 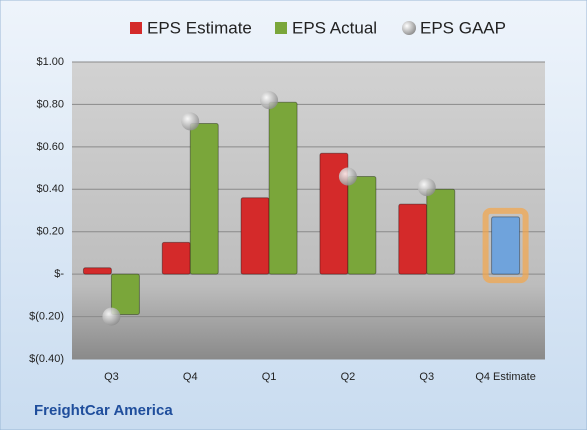 I want to click on x-tick-label: Q1, so click(x=269, y=377).